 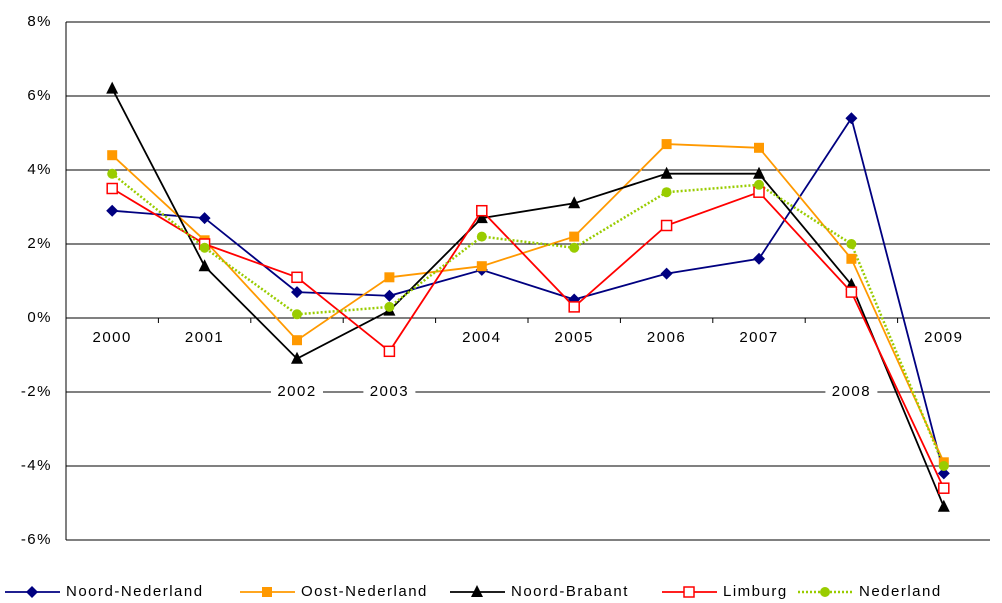 What do you see at coordinates (204, 337) in the screenshot?
I see `x-tick-label: 2001` at bounding box center [204, 337].